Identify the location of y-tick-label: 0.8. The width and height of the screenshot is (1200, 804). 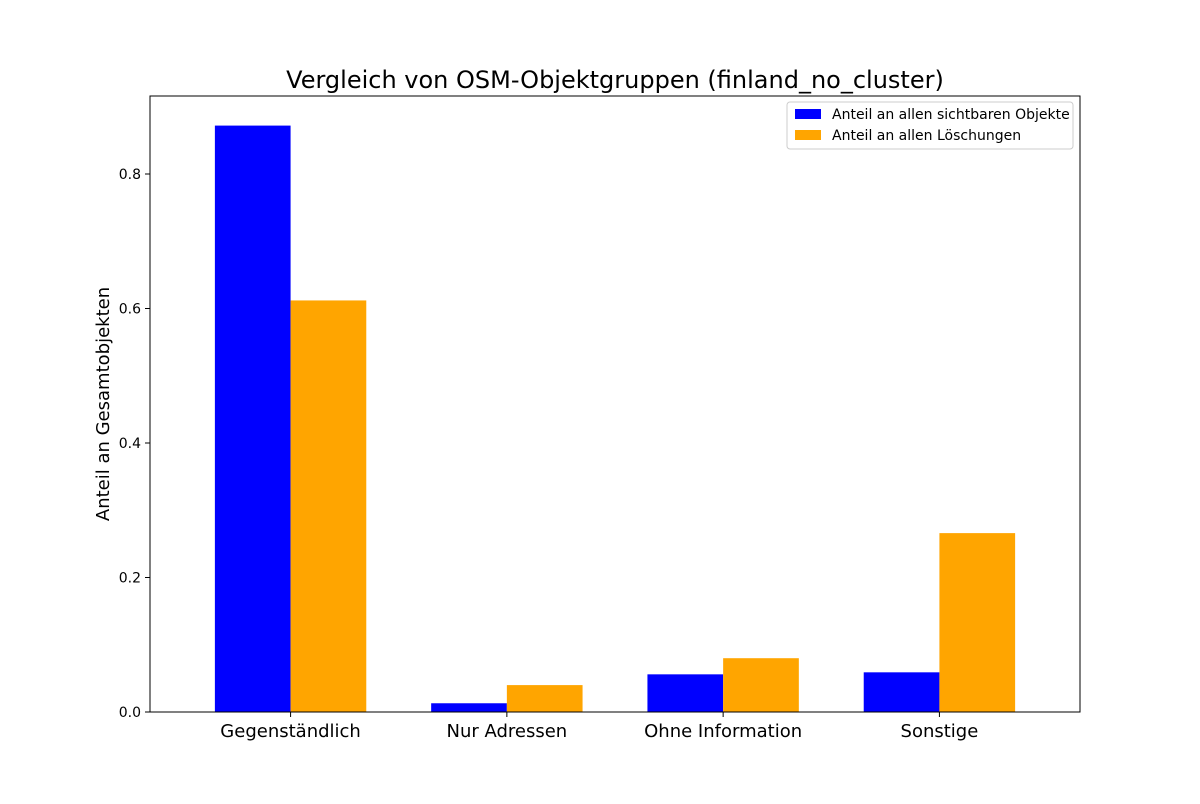
(130, 175).